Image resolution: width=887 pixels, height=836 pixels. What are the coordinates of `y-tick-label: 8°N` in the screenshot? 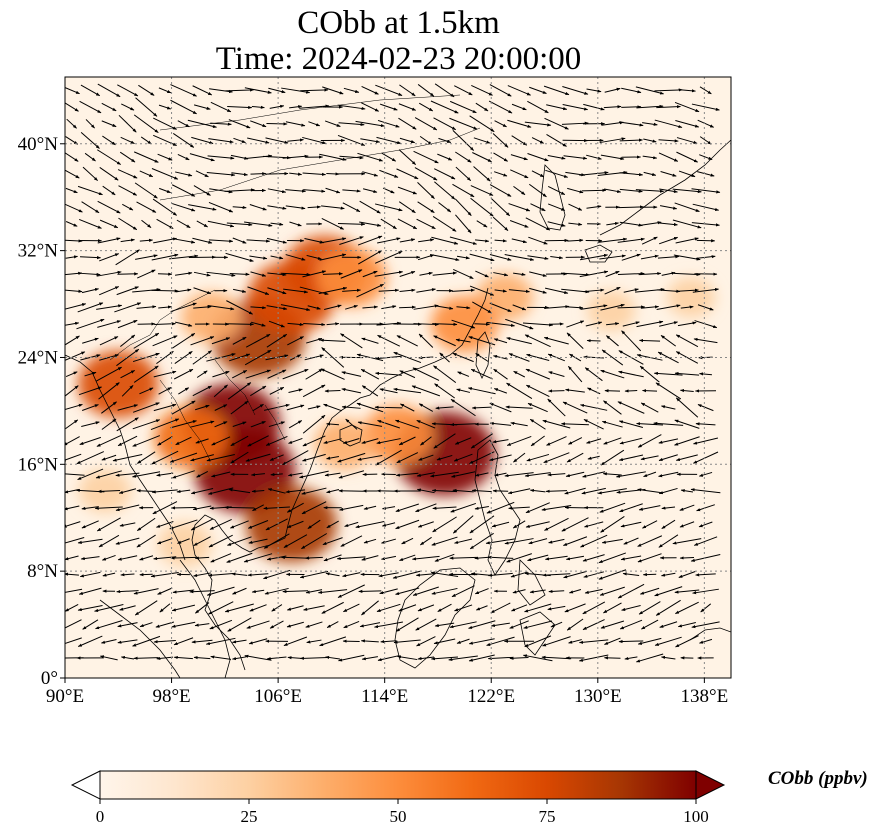 It's located at (42, 571).